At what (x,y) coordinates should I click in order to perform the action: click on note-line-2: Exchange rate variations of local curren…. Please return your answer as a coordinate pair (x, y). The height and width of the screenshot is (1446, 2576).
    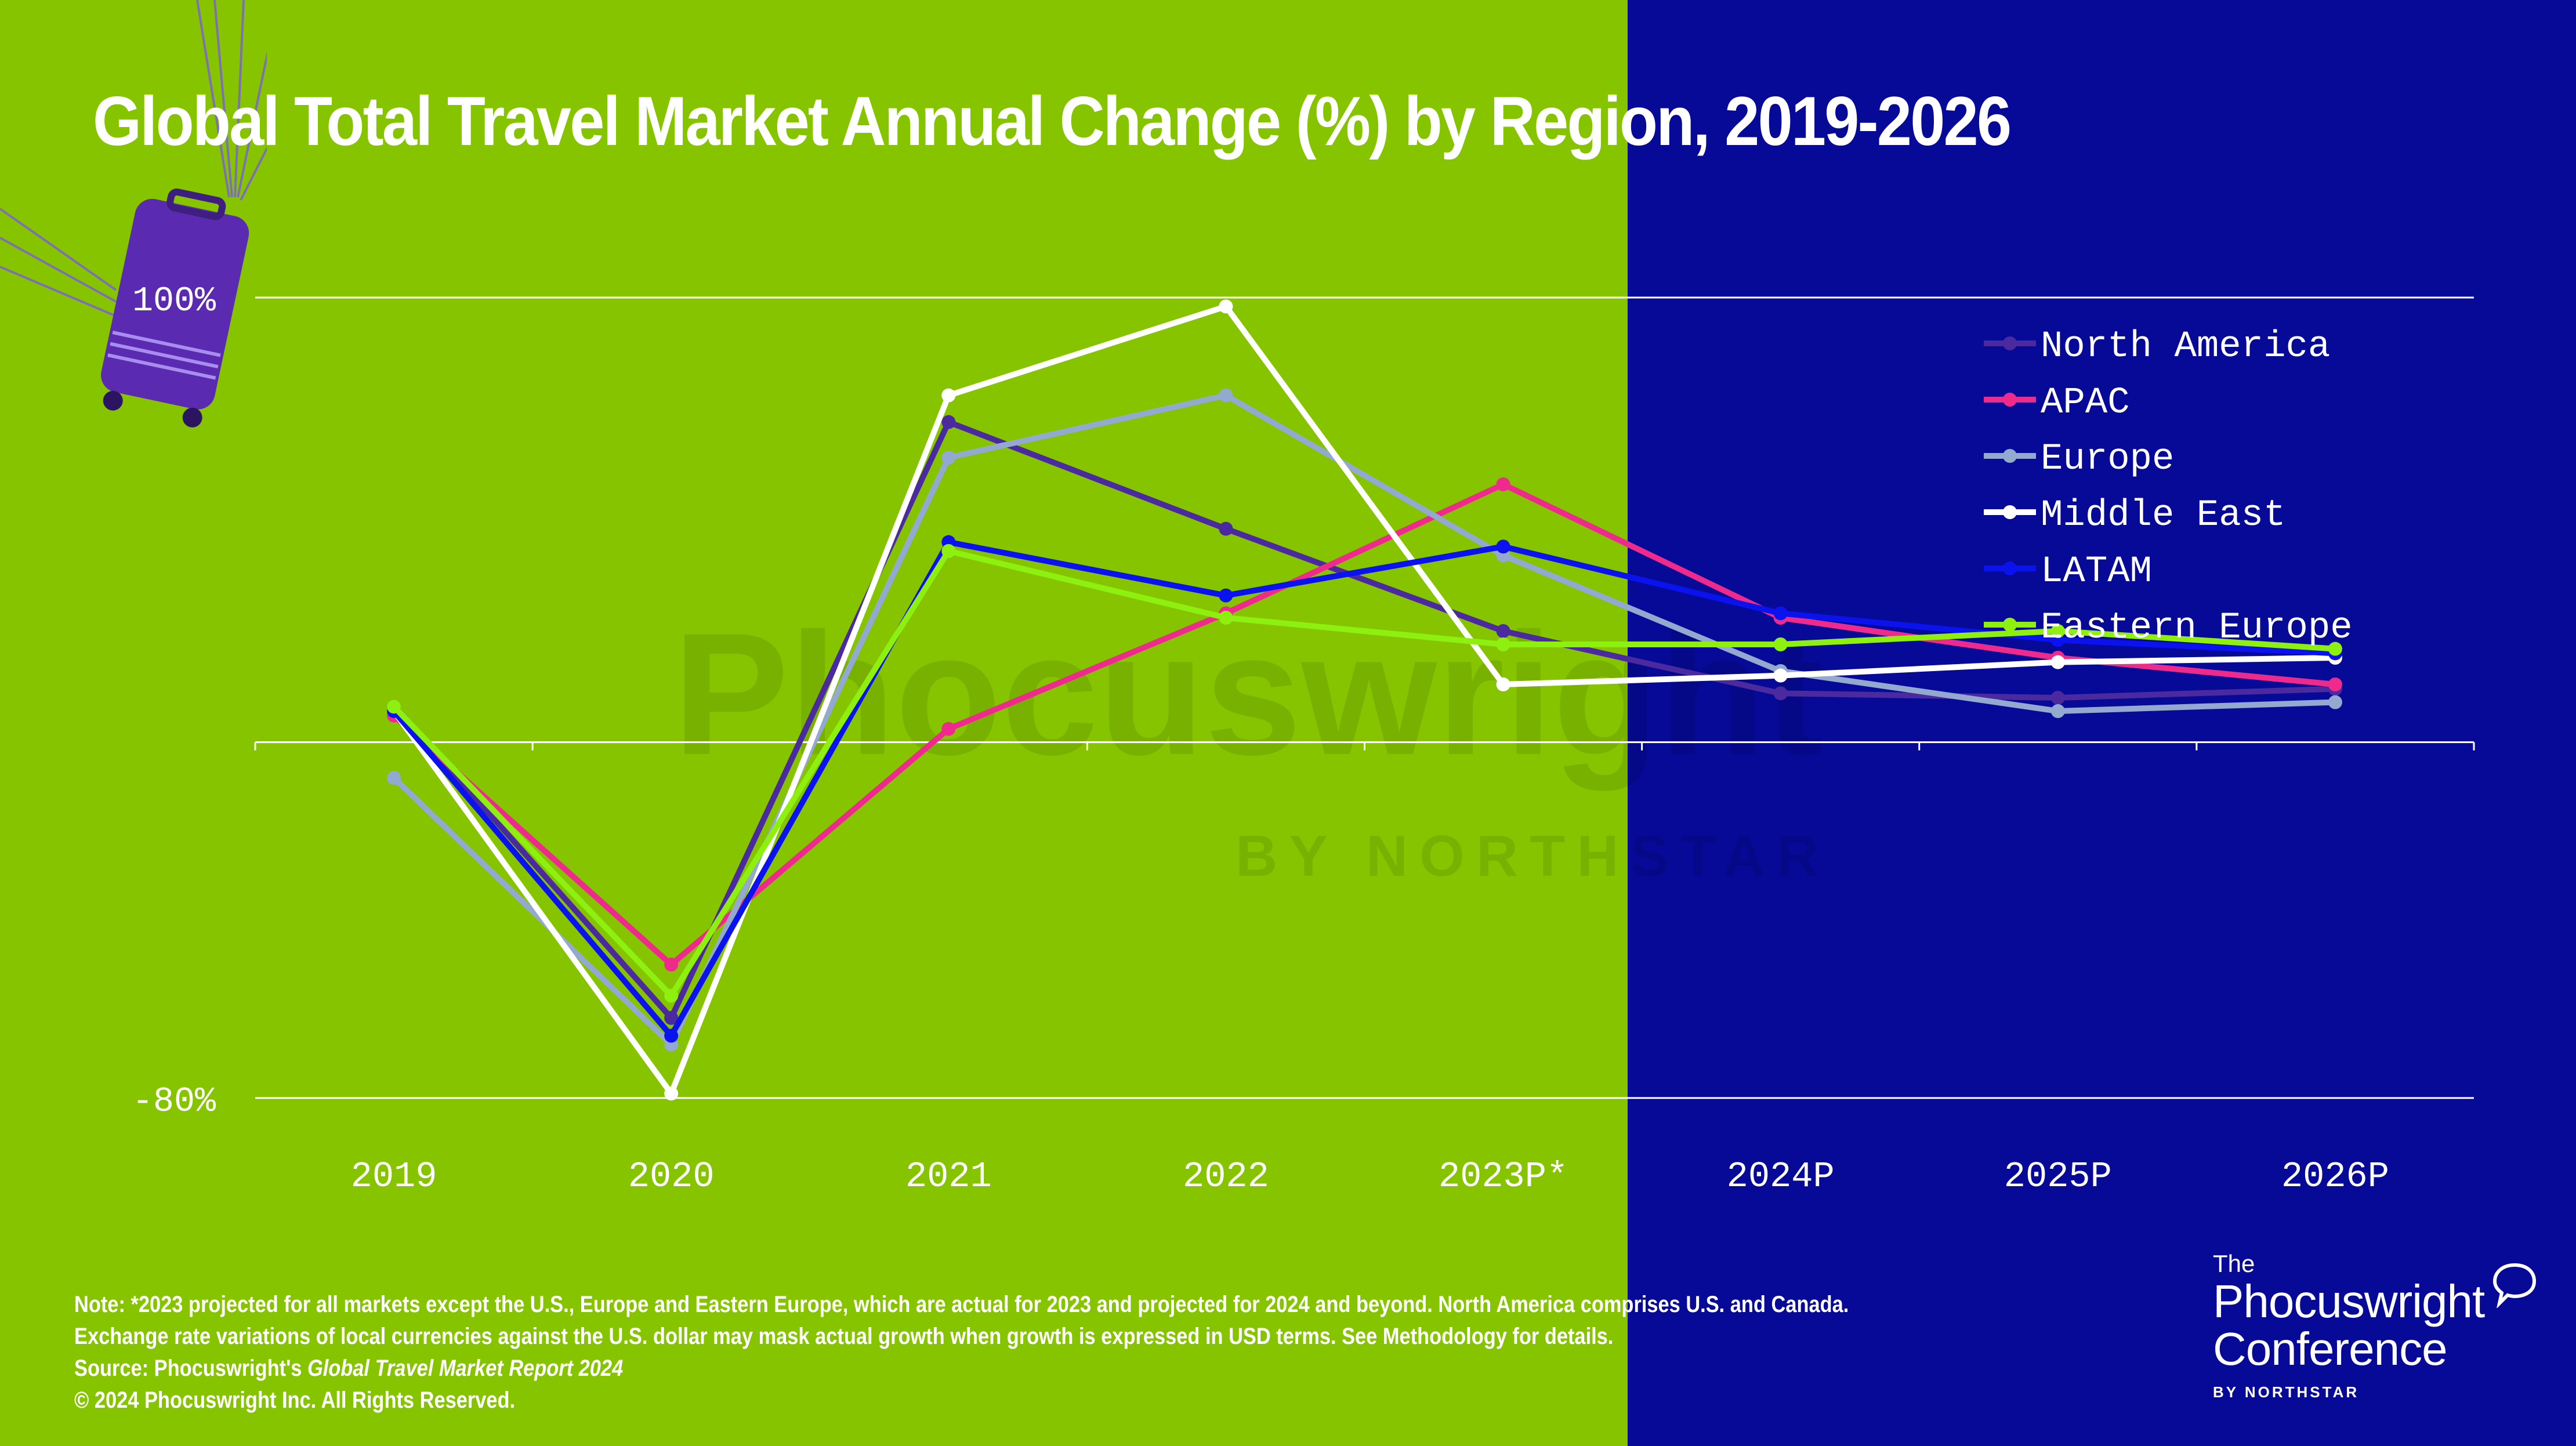
    Looking at the image, I should click on (844, 1336).